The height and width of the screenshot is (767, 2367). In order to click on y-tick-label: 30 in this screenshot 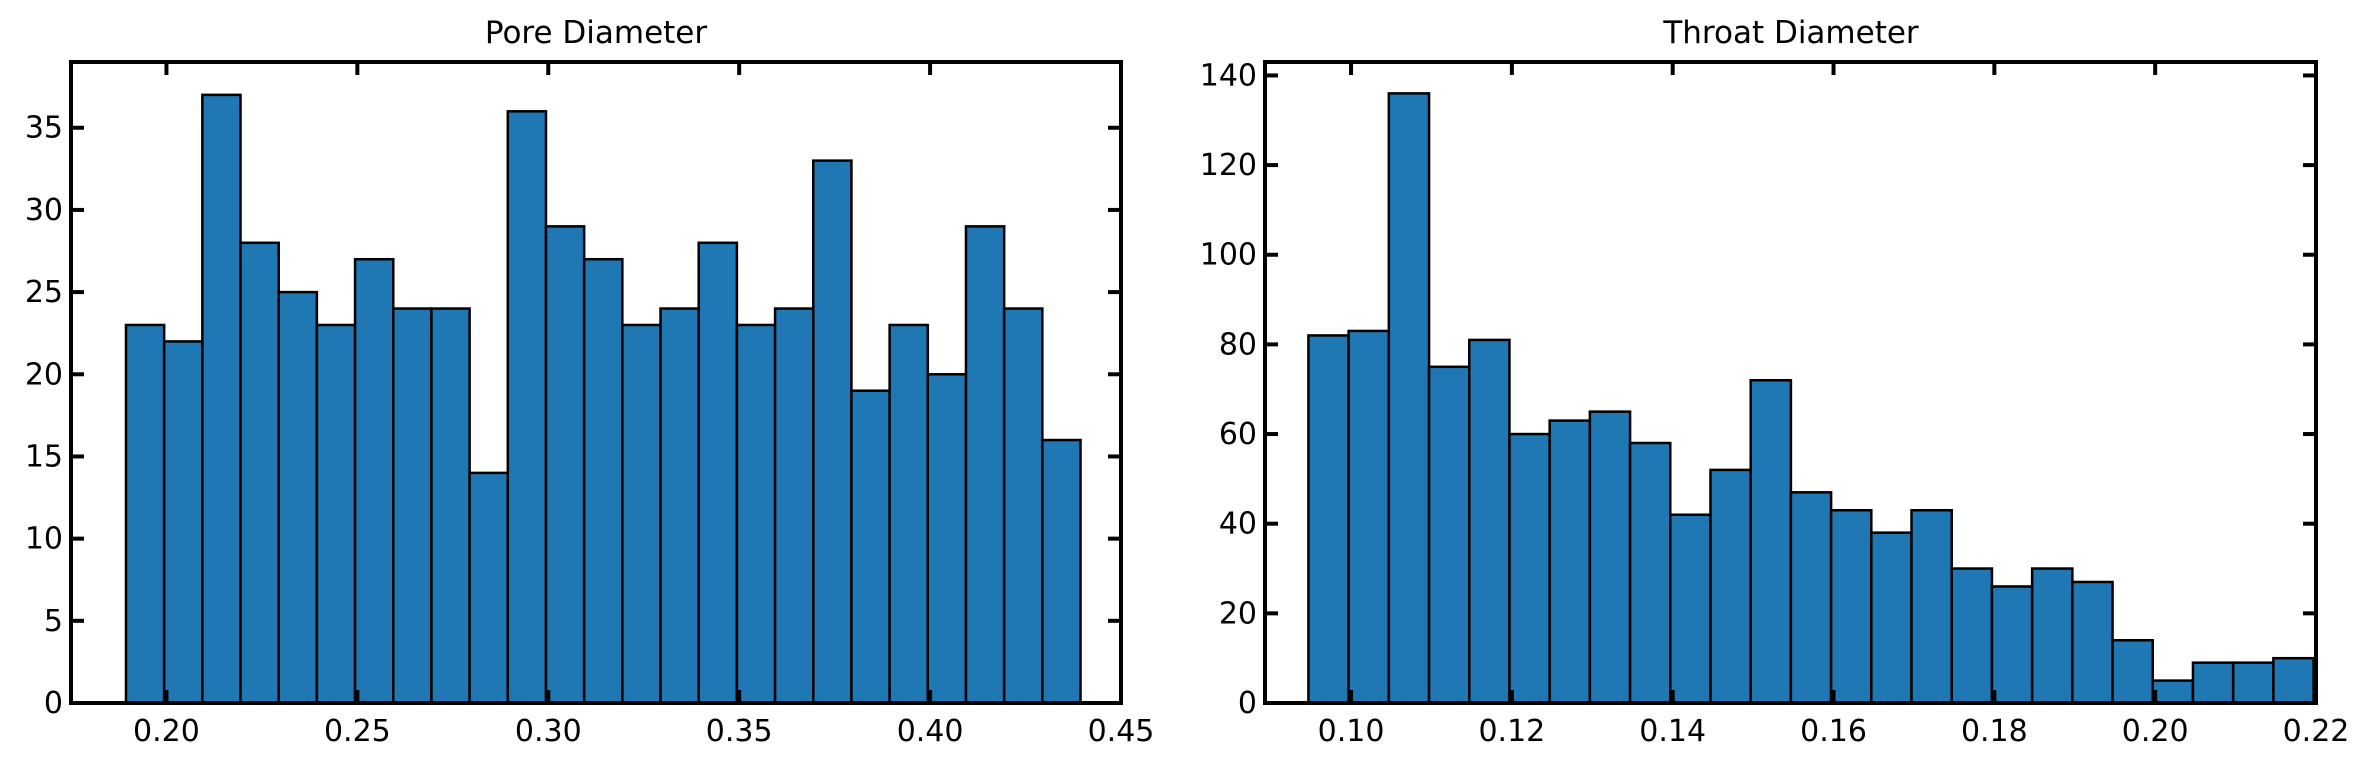, I will do `click(44, 210)`.